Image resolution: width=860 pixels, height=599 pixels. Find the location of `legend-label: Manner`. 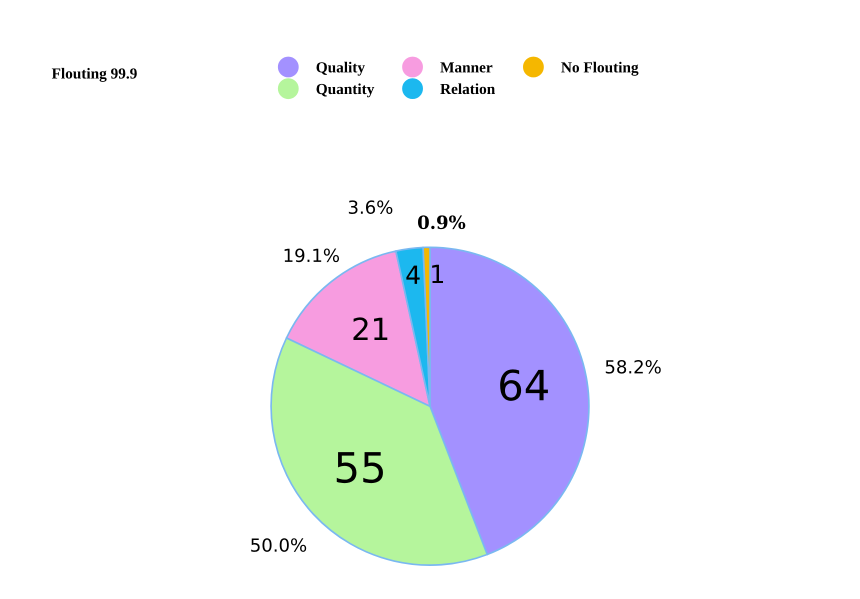

legend-label: Manner is located at coordinates (466, 67).